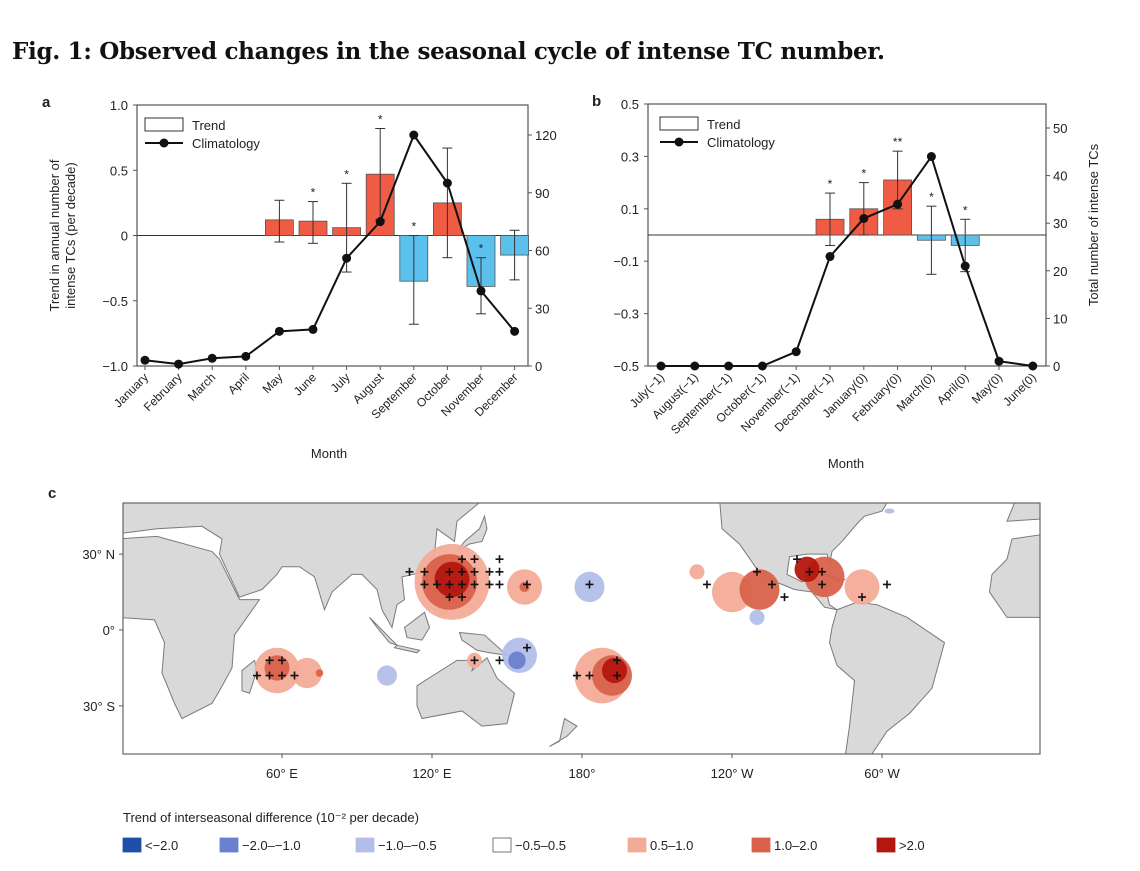  I want to click on land-sumatra, so click(383, 631).